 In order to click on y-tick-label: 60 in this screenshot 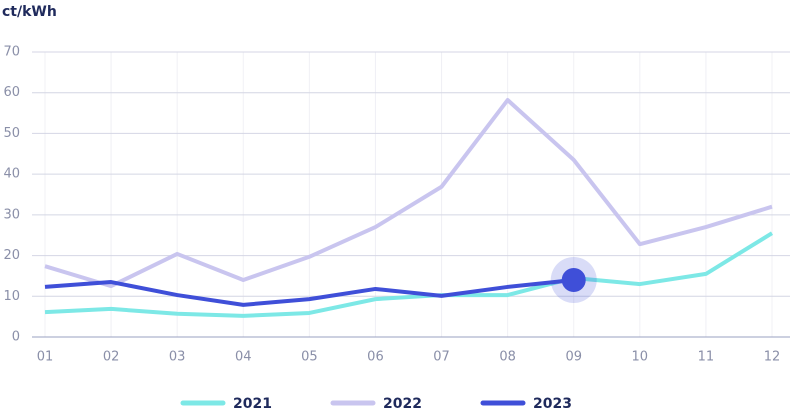, I will do `click(11, 92)`.